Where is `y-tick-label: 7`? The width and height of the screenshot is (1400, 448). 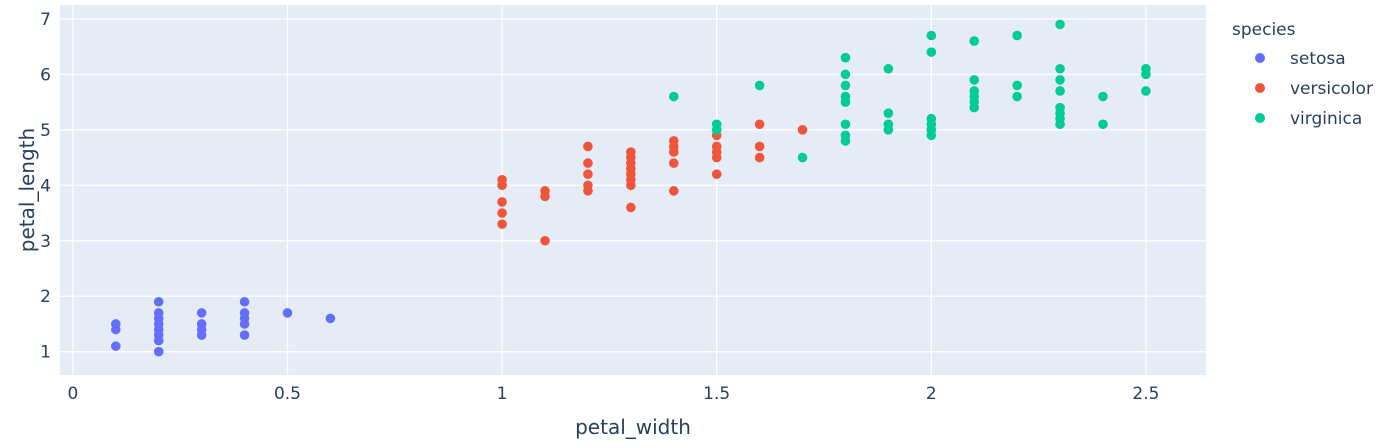 y-tick-label: 7 is located at coordinates (45, 20).